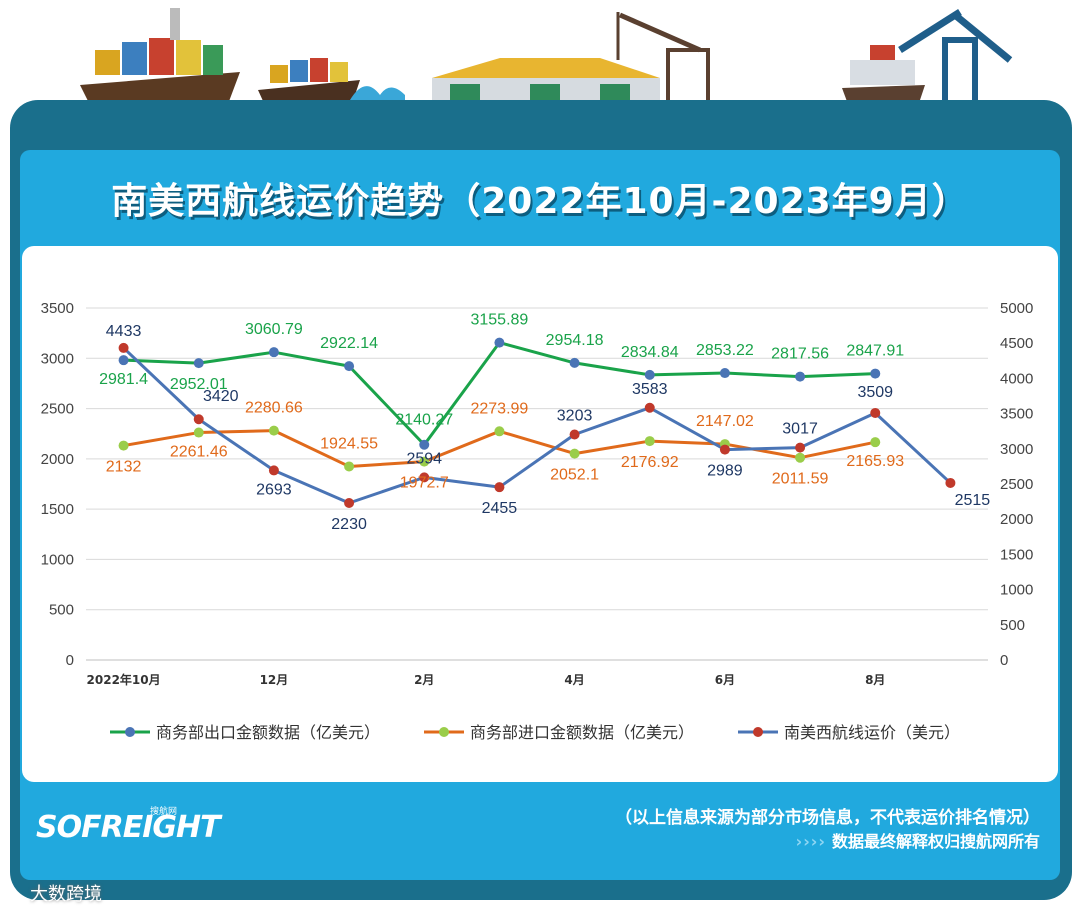  I want to click on data-label: 1924.55, so click(349, 443).